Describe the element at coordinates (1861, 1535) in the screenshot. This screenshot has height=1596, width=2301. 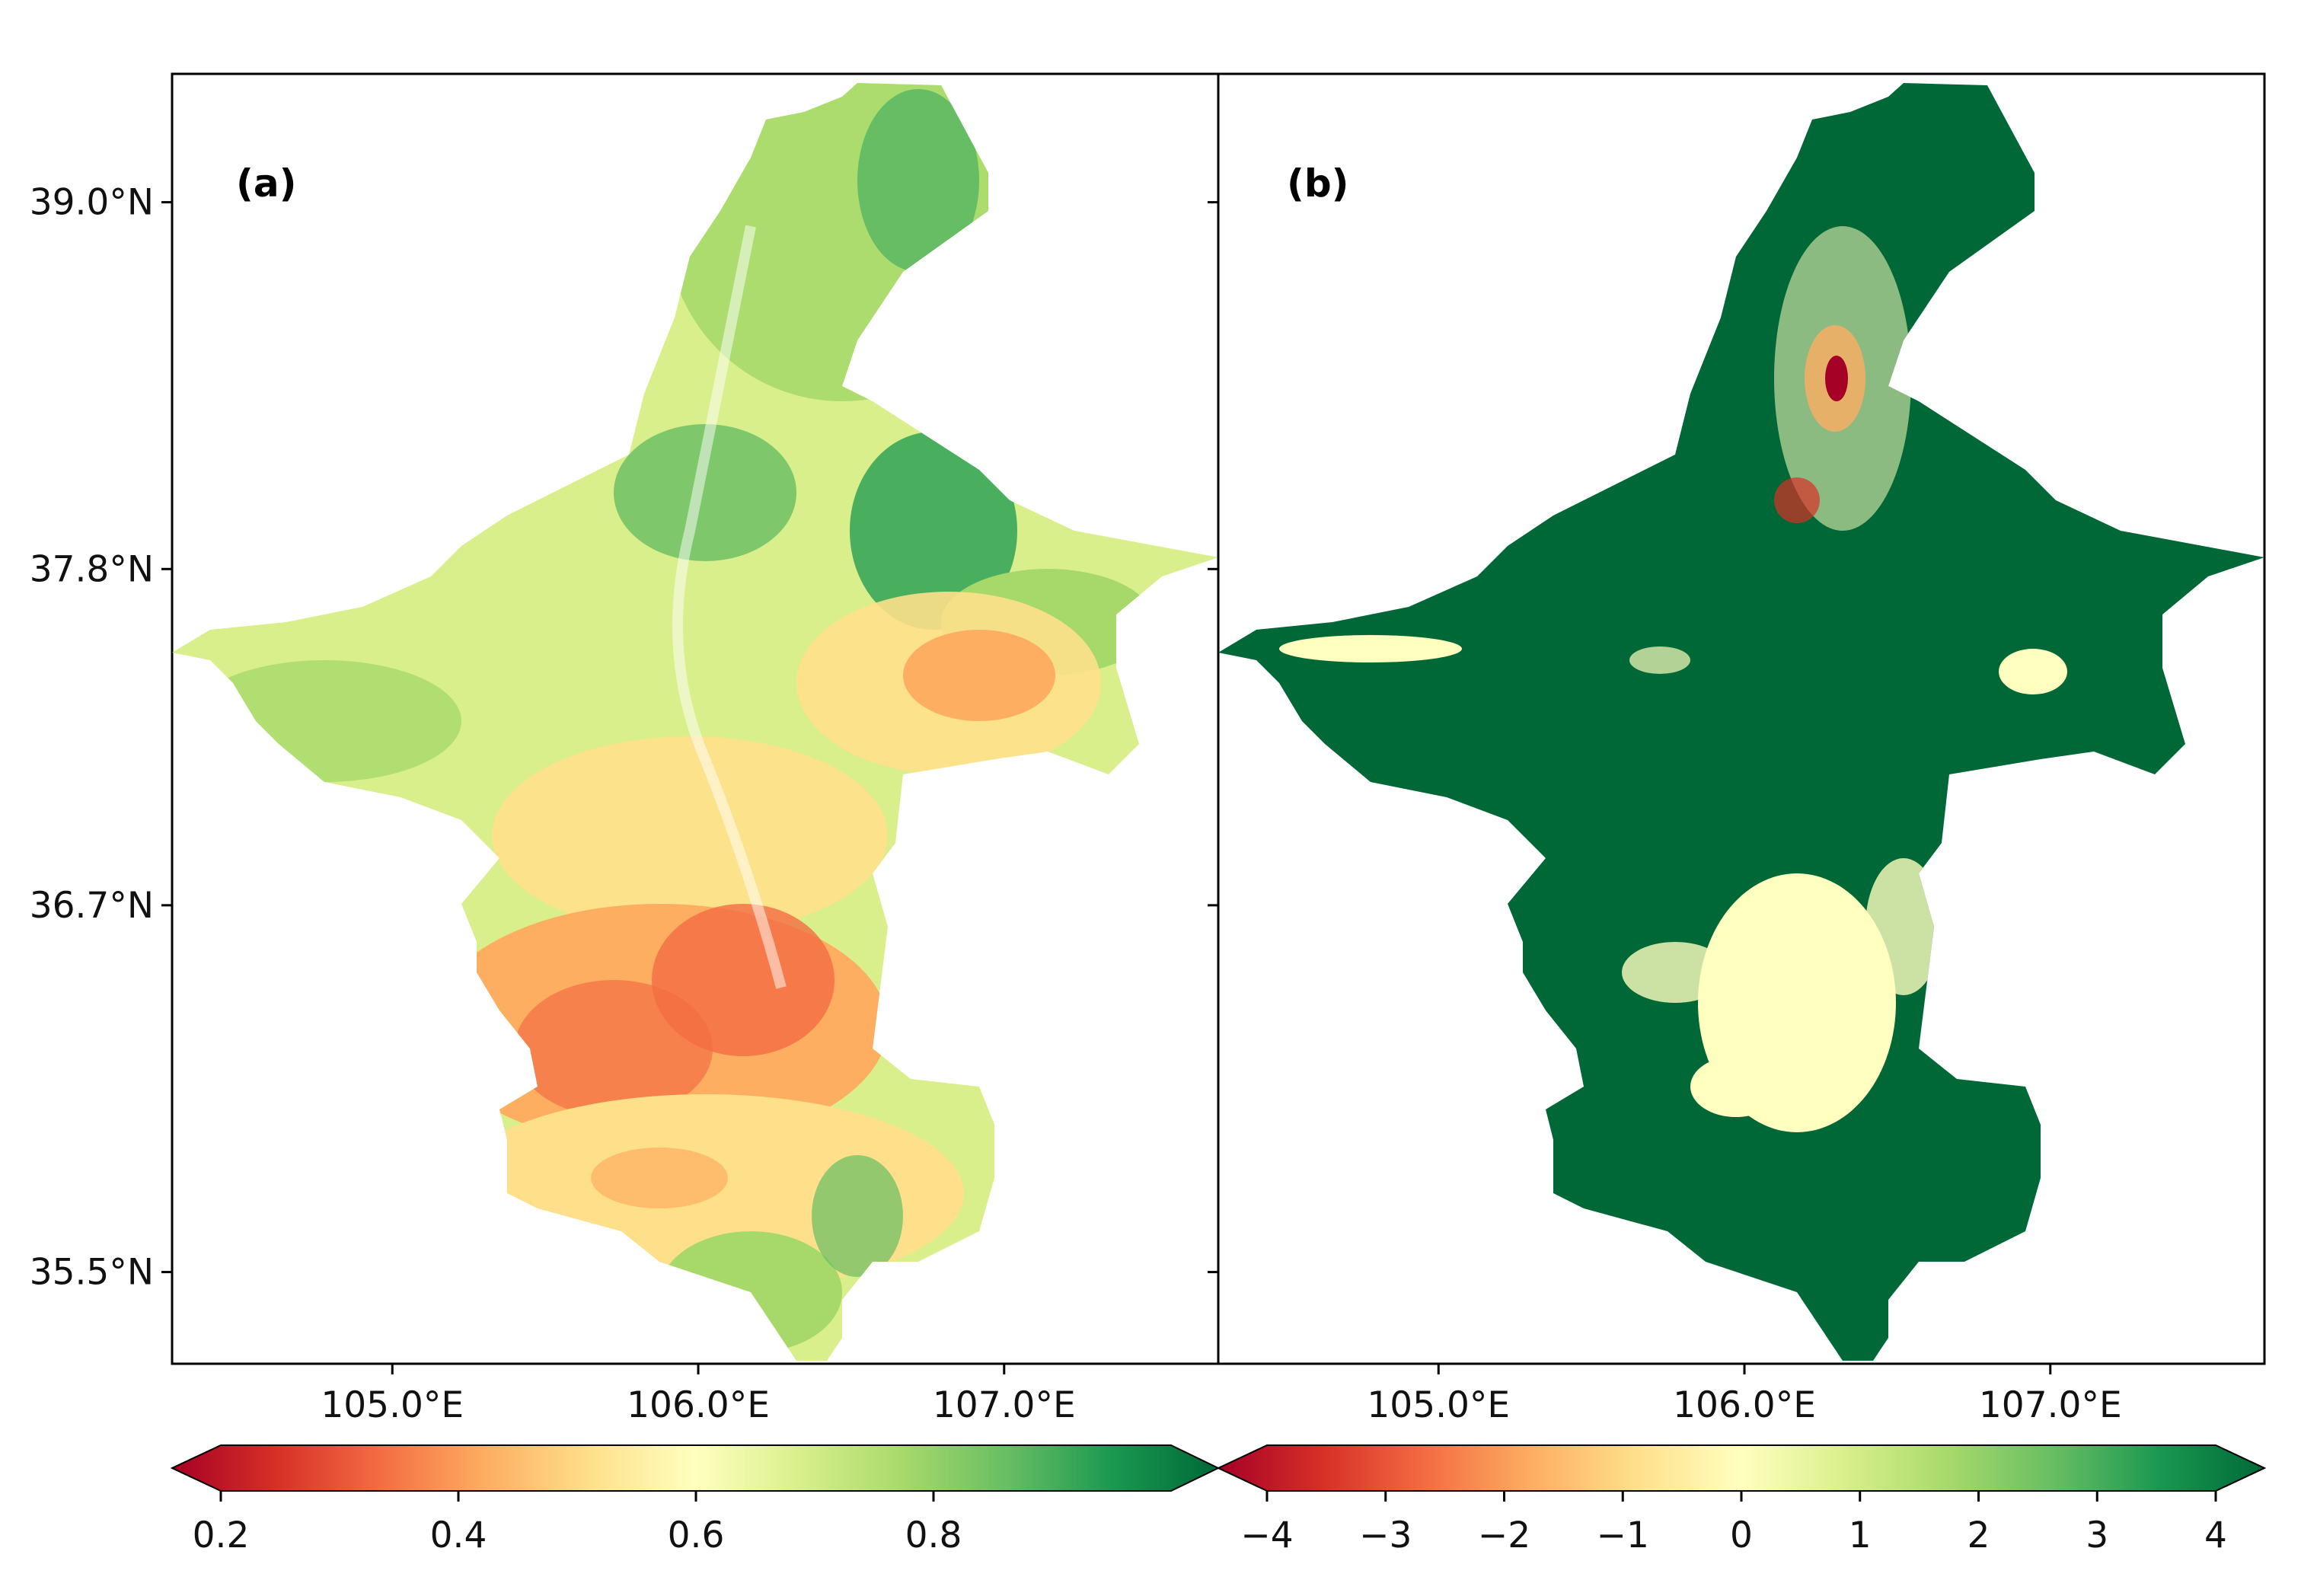
I see `colorbar-tick-label: 1` at that location.